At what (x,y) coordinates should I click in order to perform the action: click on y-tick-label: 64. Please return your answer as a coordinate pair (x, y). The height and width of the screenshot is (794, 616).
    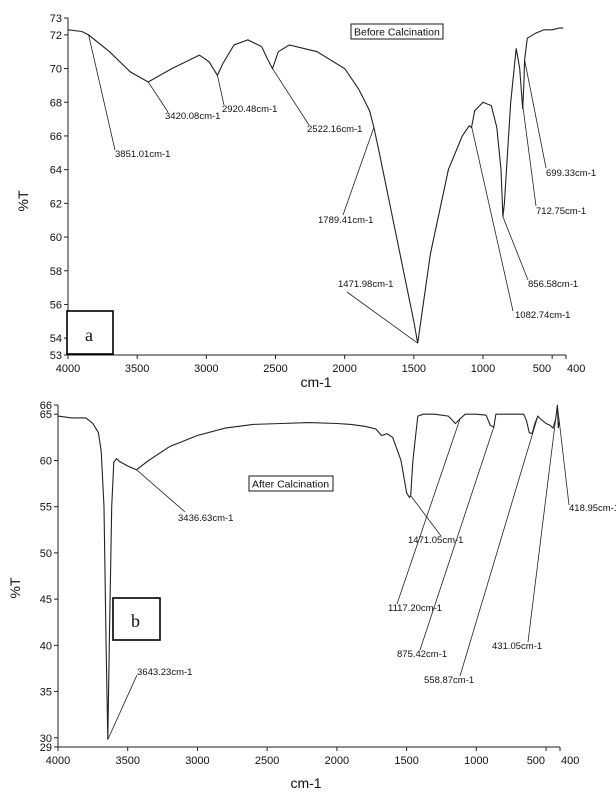
    Looking at the image, I should click on (56, 171).